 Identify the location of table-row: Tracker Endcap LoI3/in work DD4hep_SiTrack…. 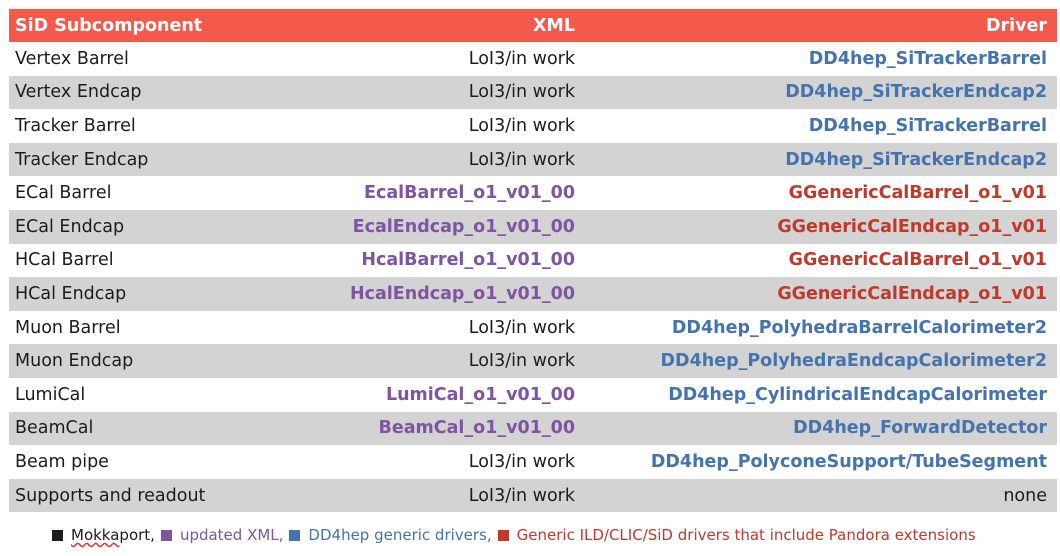
(533, 159).